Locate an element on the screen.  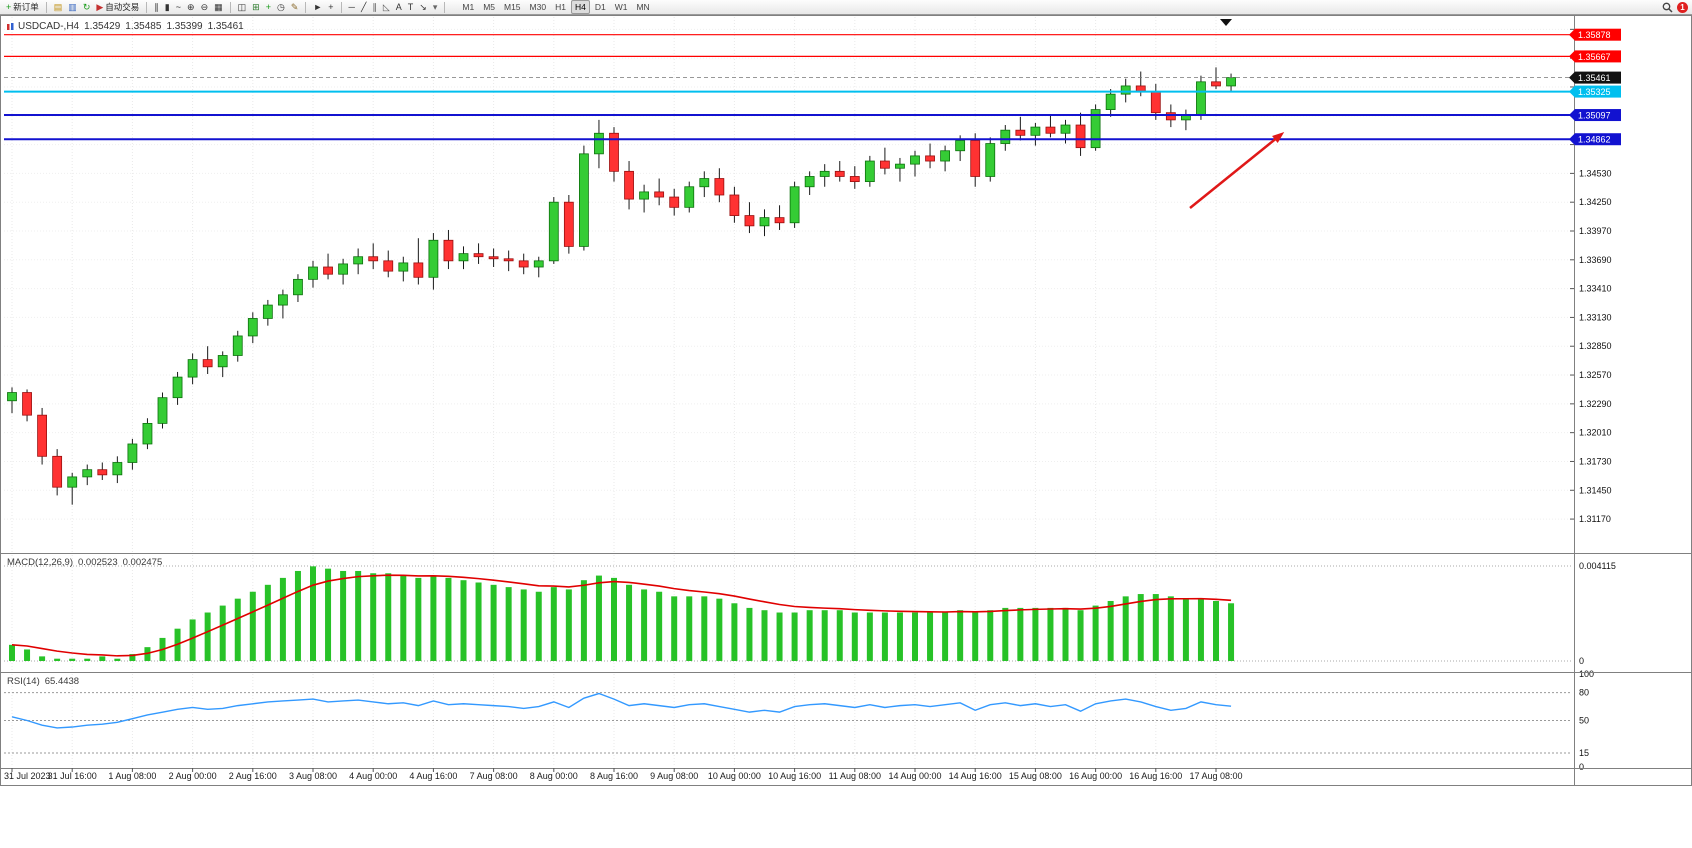
crosshair-tool-icon-glyph: + is located at coordinates (331, 6).